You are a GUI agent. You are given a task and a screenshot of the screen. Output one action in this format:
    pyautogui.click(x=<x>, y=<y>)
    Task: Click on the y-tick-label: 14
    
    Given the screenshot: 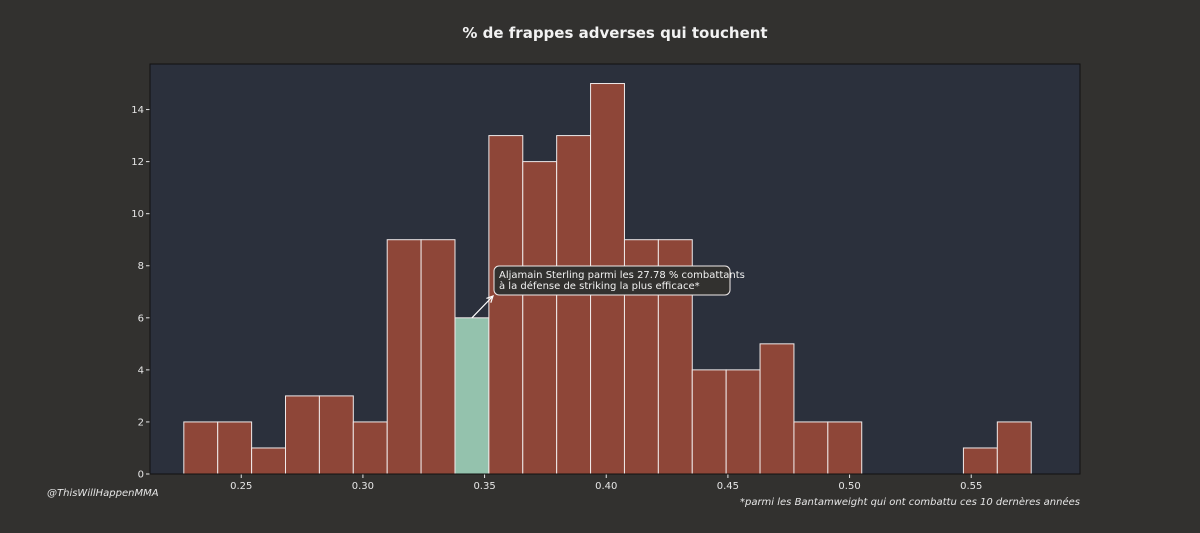 What is the action you would take?
    pyautogui.click(x=137, y=110)
    